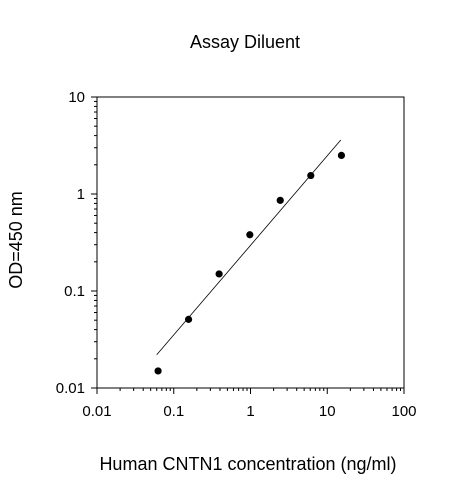 This screenshot has width=463, height=480. Describe the element at coordinates (327, 411) in the screenshot. I see `x-tick-label: 10` at that location.